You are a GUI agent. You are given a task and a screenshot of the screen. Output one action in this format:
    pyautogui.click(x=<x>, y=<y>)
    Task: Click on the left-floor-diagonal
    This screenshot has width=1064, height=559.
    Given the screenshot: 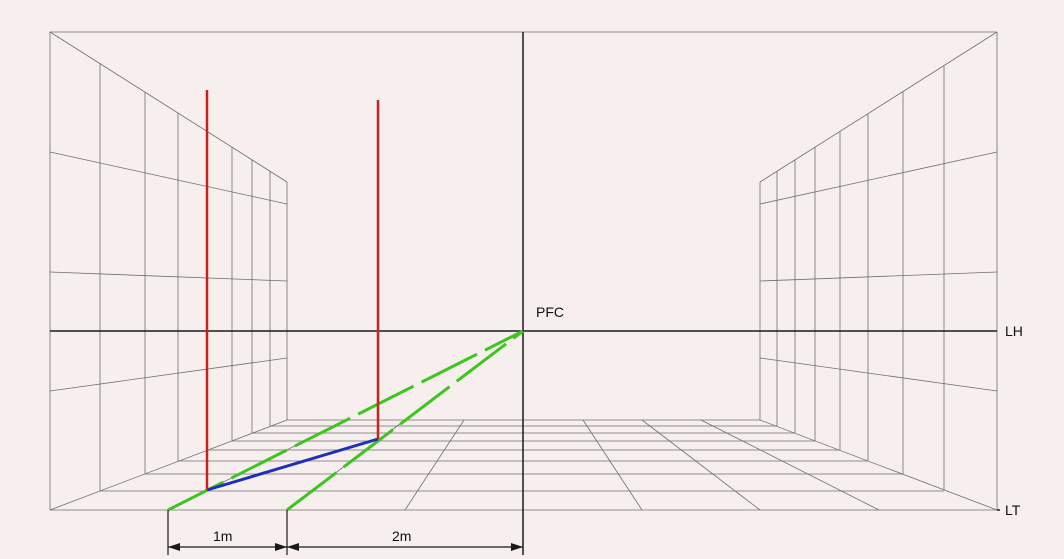 What is the action you would take?
    pyautogui.click(x=168, y=465)
    